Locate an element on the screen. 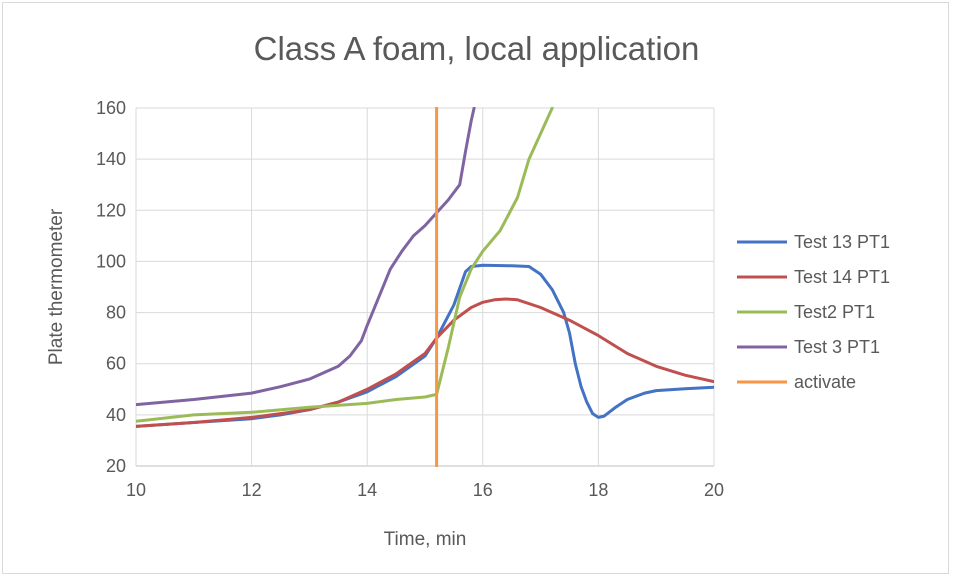  legend-label: Test 14 PT1 is located at coordinates (842, 277).